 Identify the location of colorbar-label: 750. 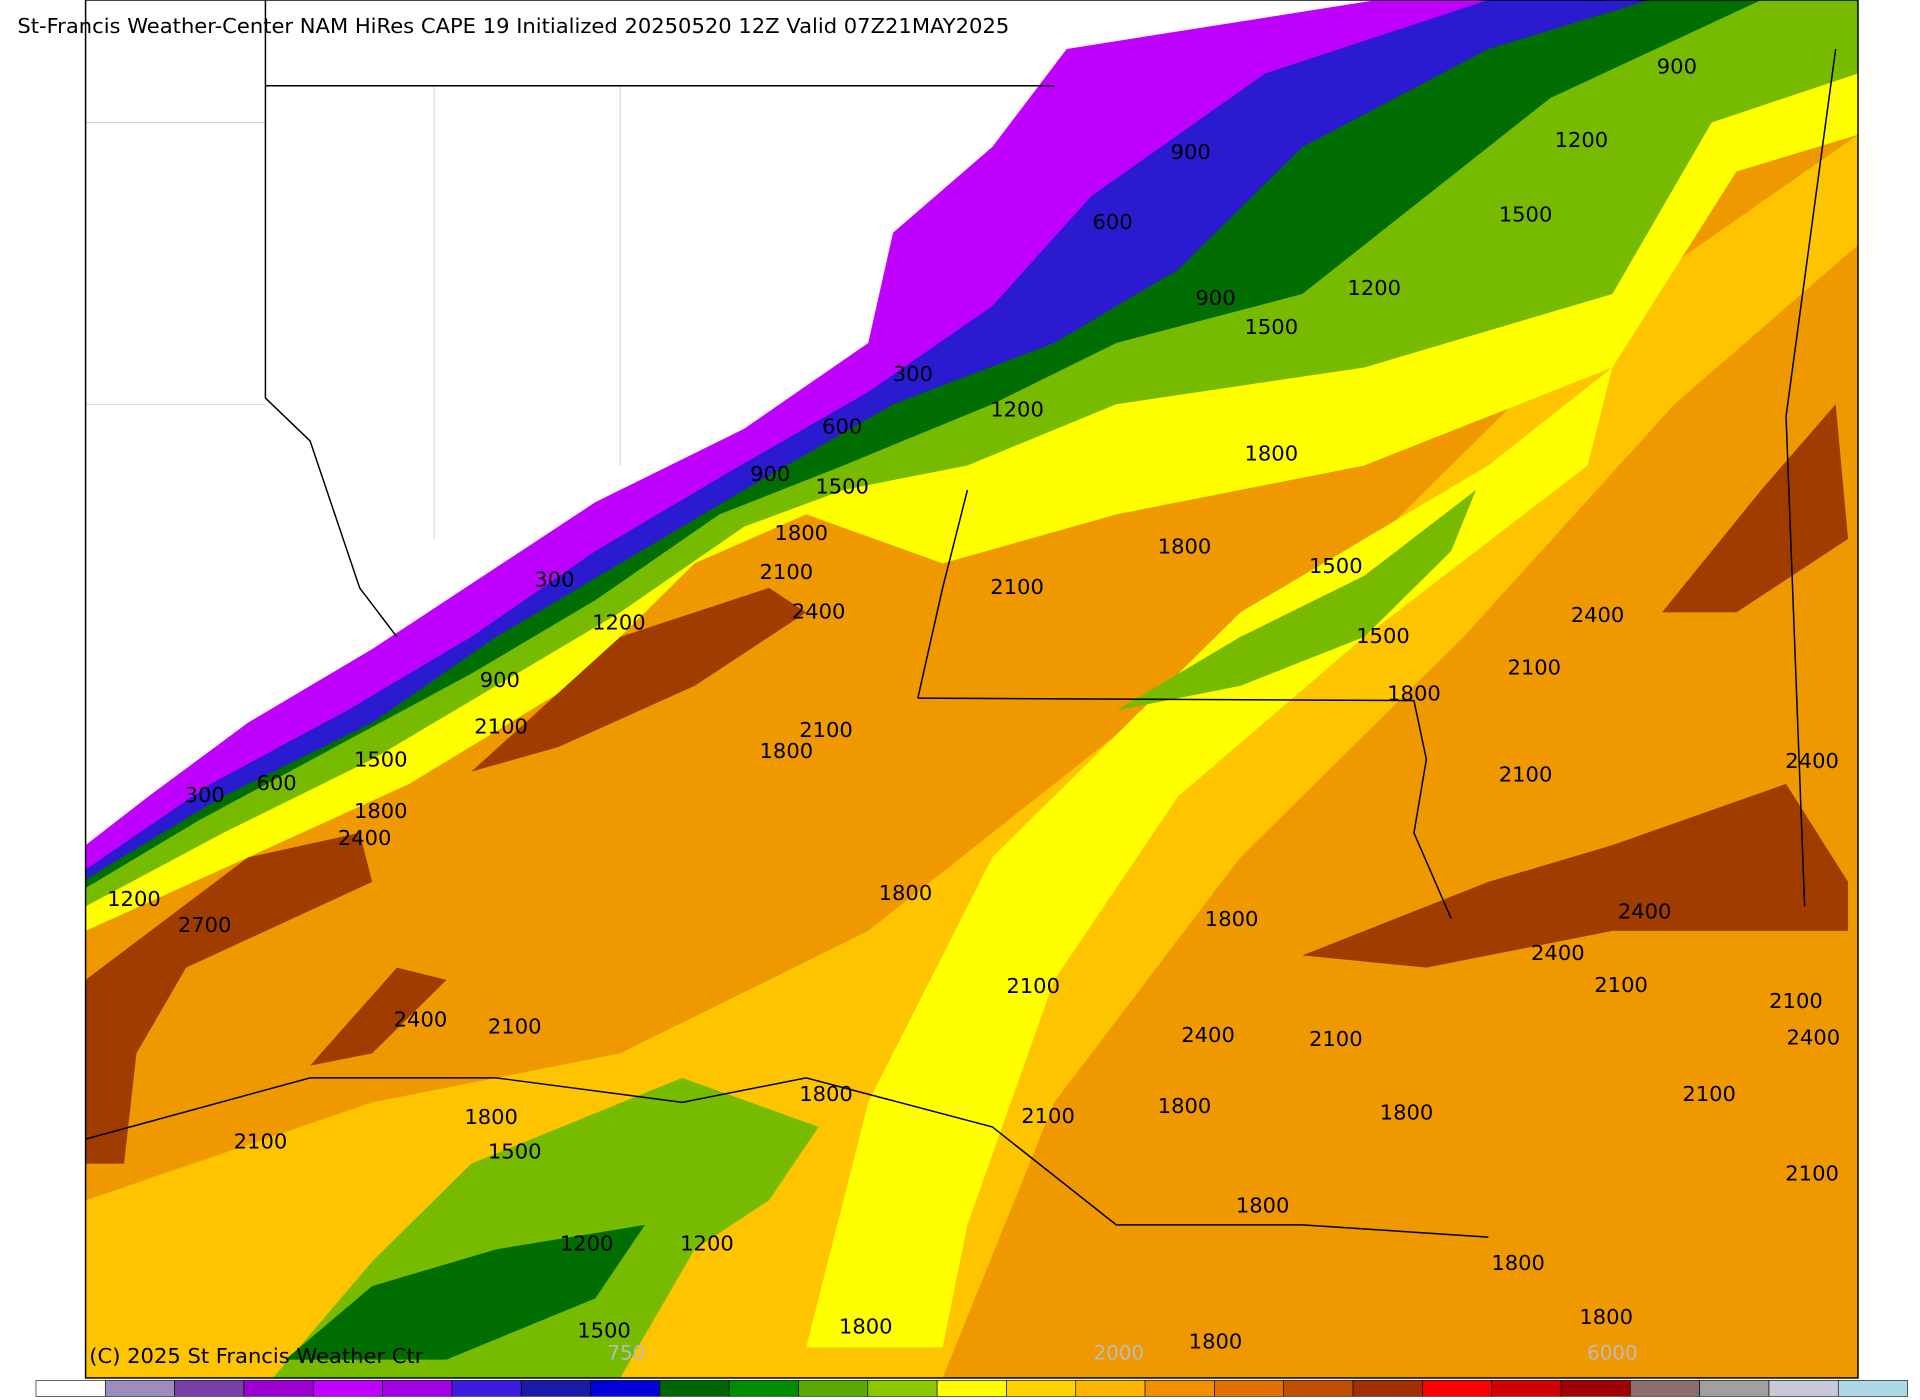
(626, 1353).